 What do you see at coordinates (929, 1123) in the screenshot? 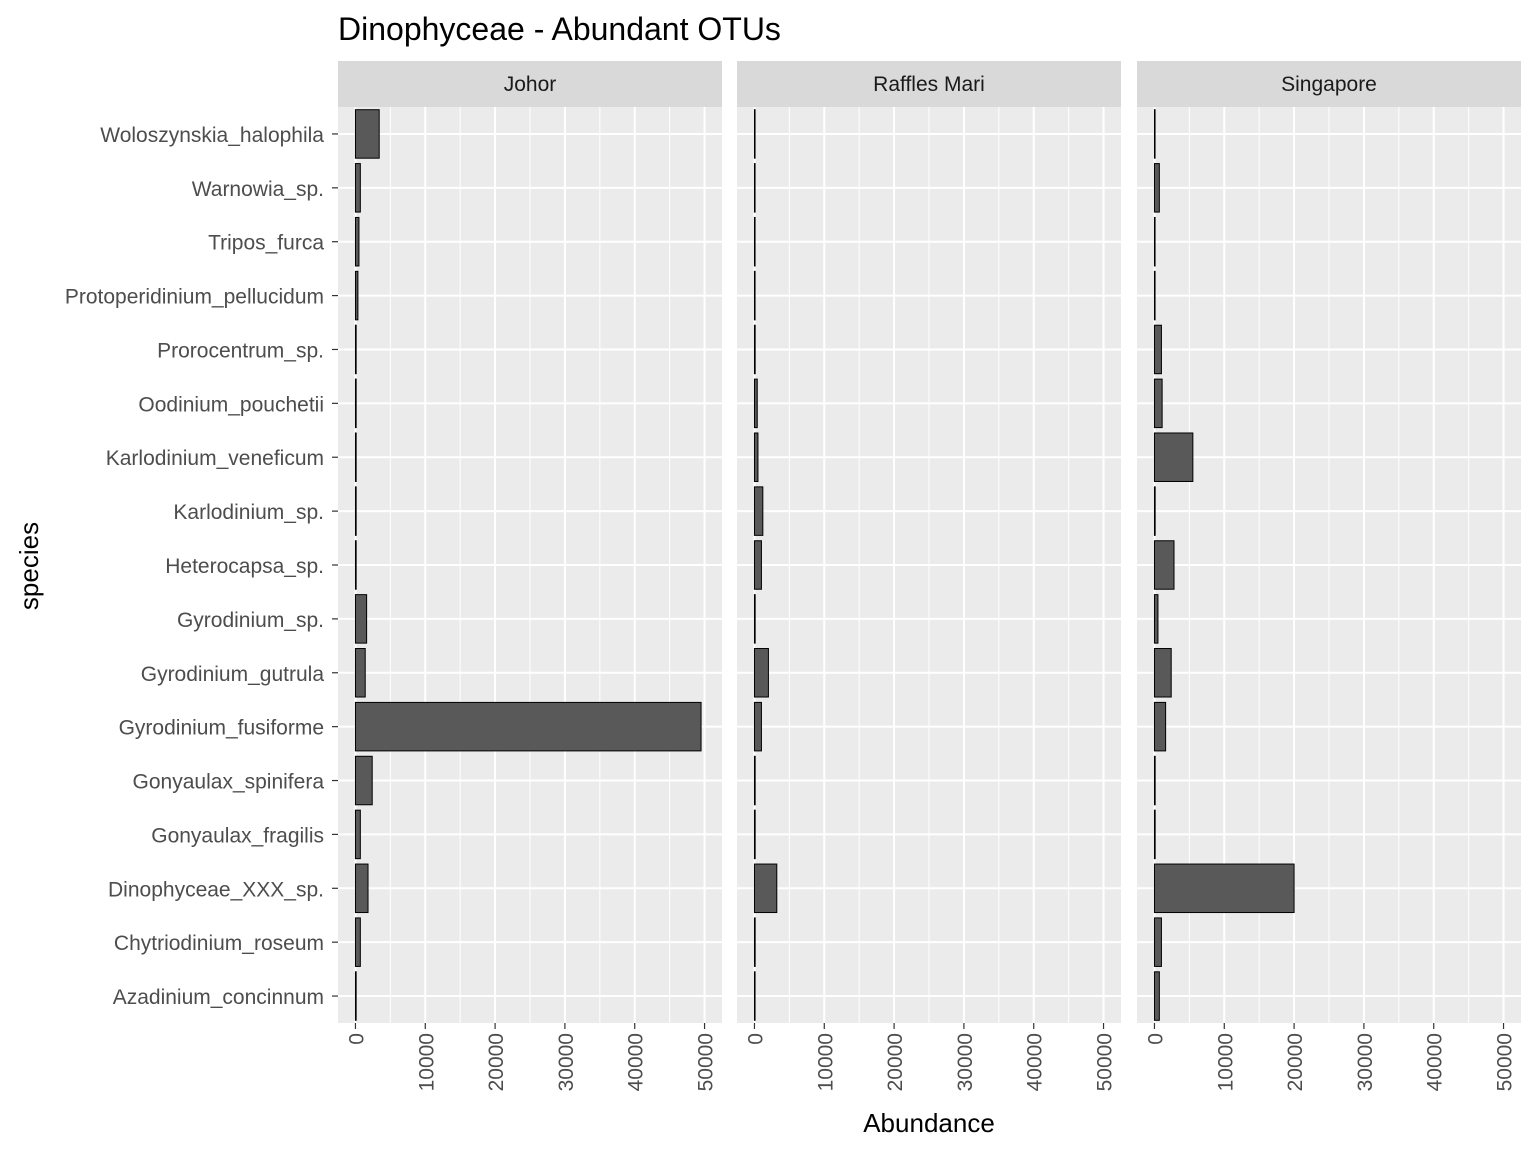
I see `x-axis-title: Abundance` at bounding box center [929, 1123].